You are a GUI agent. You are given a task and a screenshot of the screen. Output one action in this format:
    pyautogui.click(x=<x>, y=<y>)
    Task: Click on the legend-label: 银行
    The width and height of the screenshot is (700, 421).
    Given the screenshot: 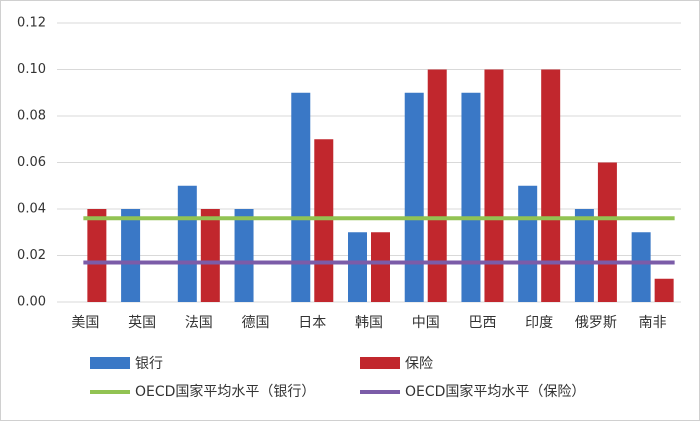 What is the action you would take?
    pyautogui.click(x=149, y=364)
    